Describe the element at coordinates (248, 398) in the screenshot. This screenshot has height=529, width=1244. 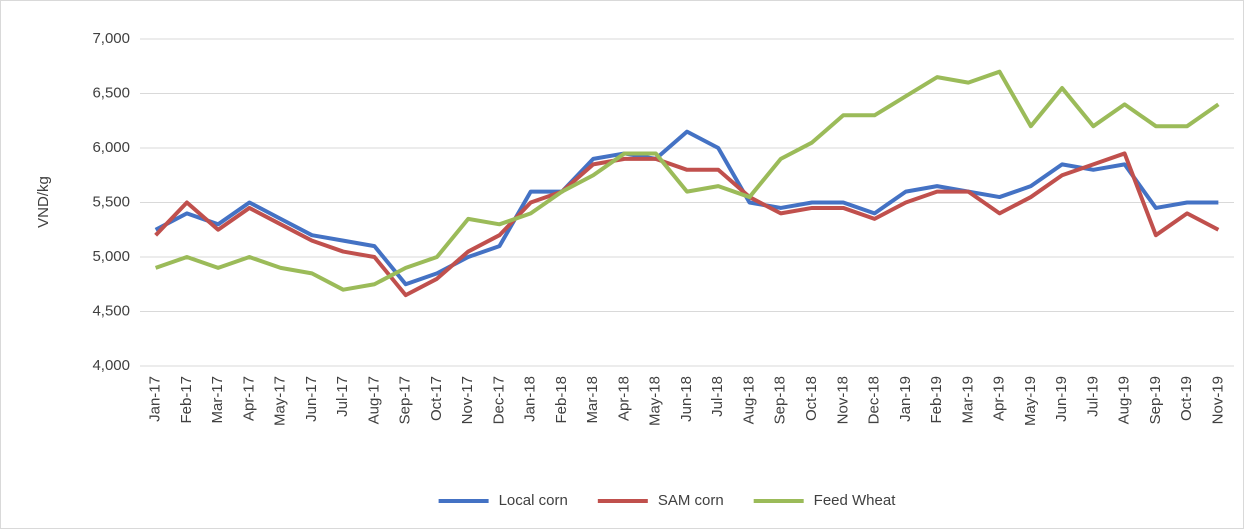
I see `x-tick-label: Apr-17` at that location.